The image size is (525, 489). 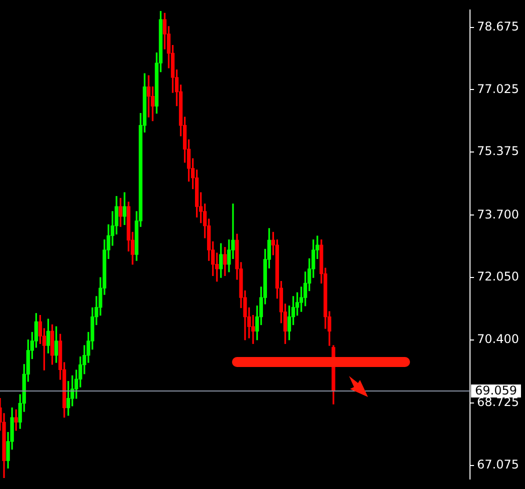 I want to click on y-tick-label: 67.075, so click(x=498, y=465).